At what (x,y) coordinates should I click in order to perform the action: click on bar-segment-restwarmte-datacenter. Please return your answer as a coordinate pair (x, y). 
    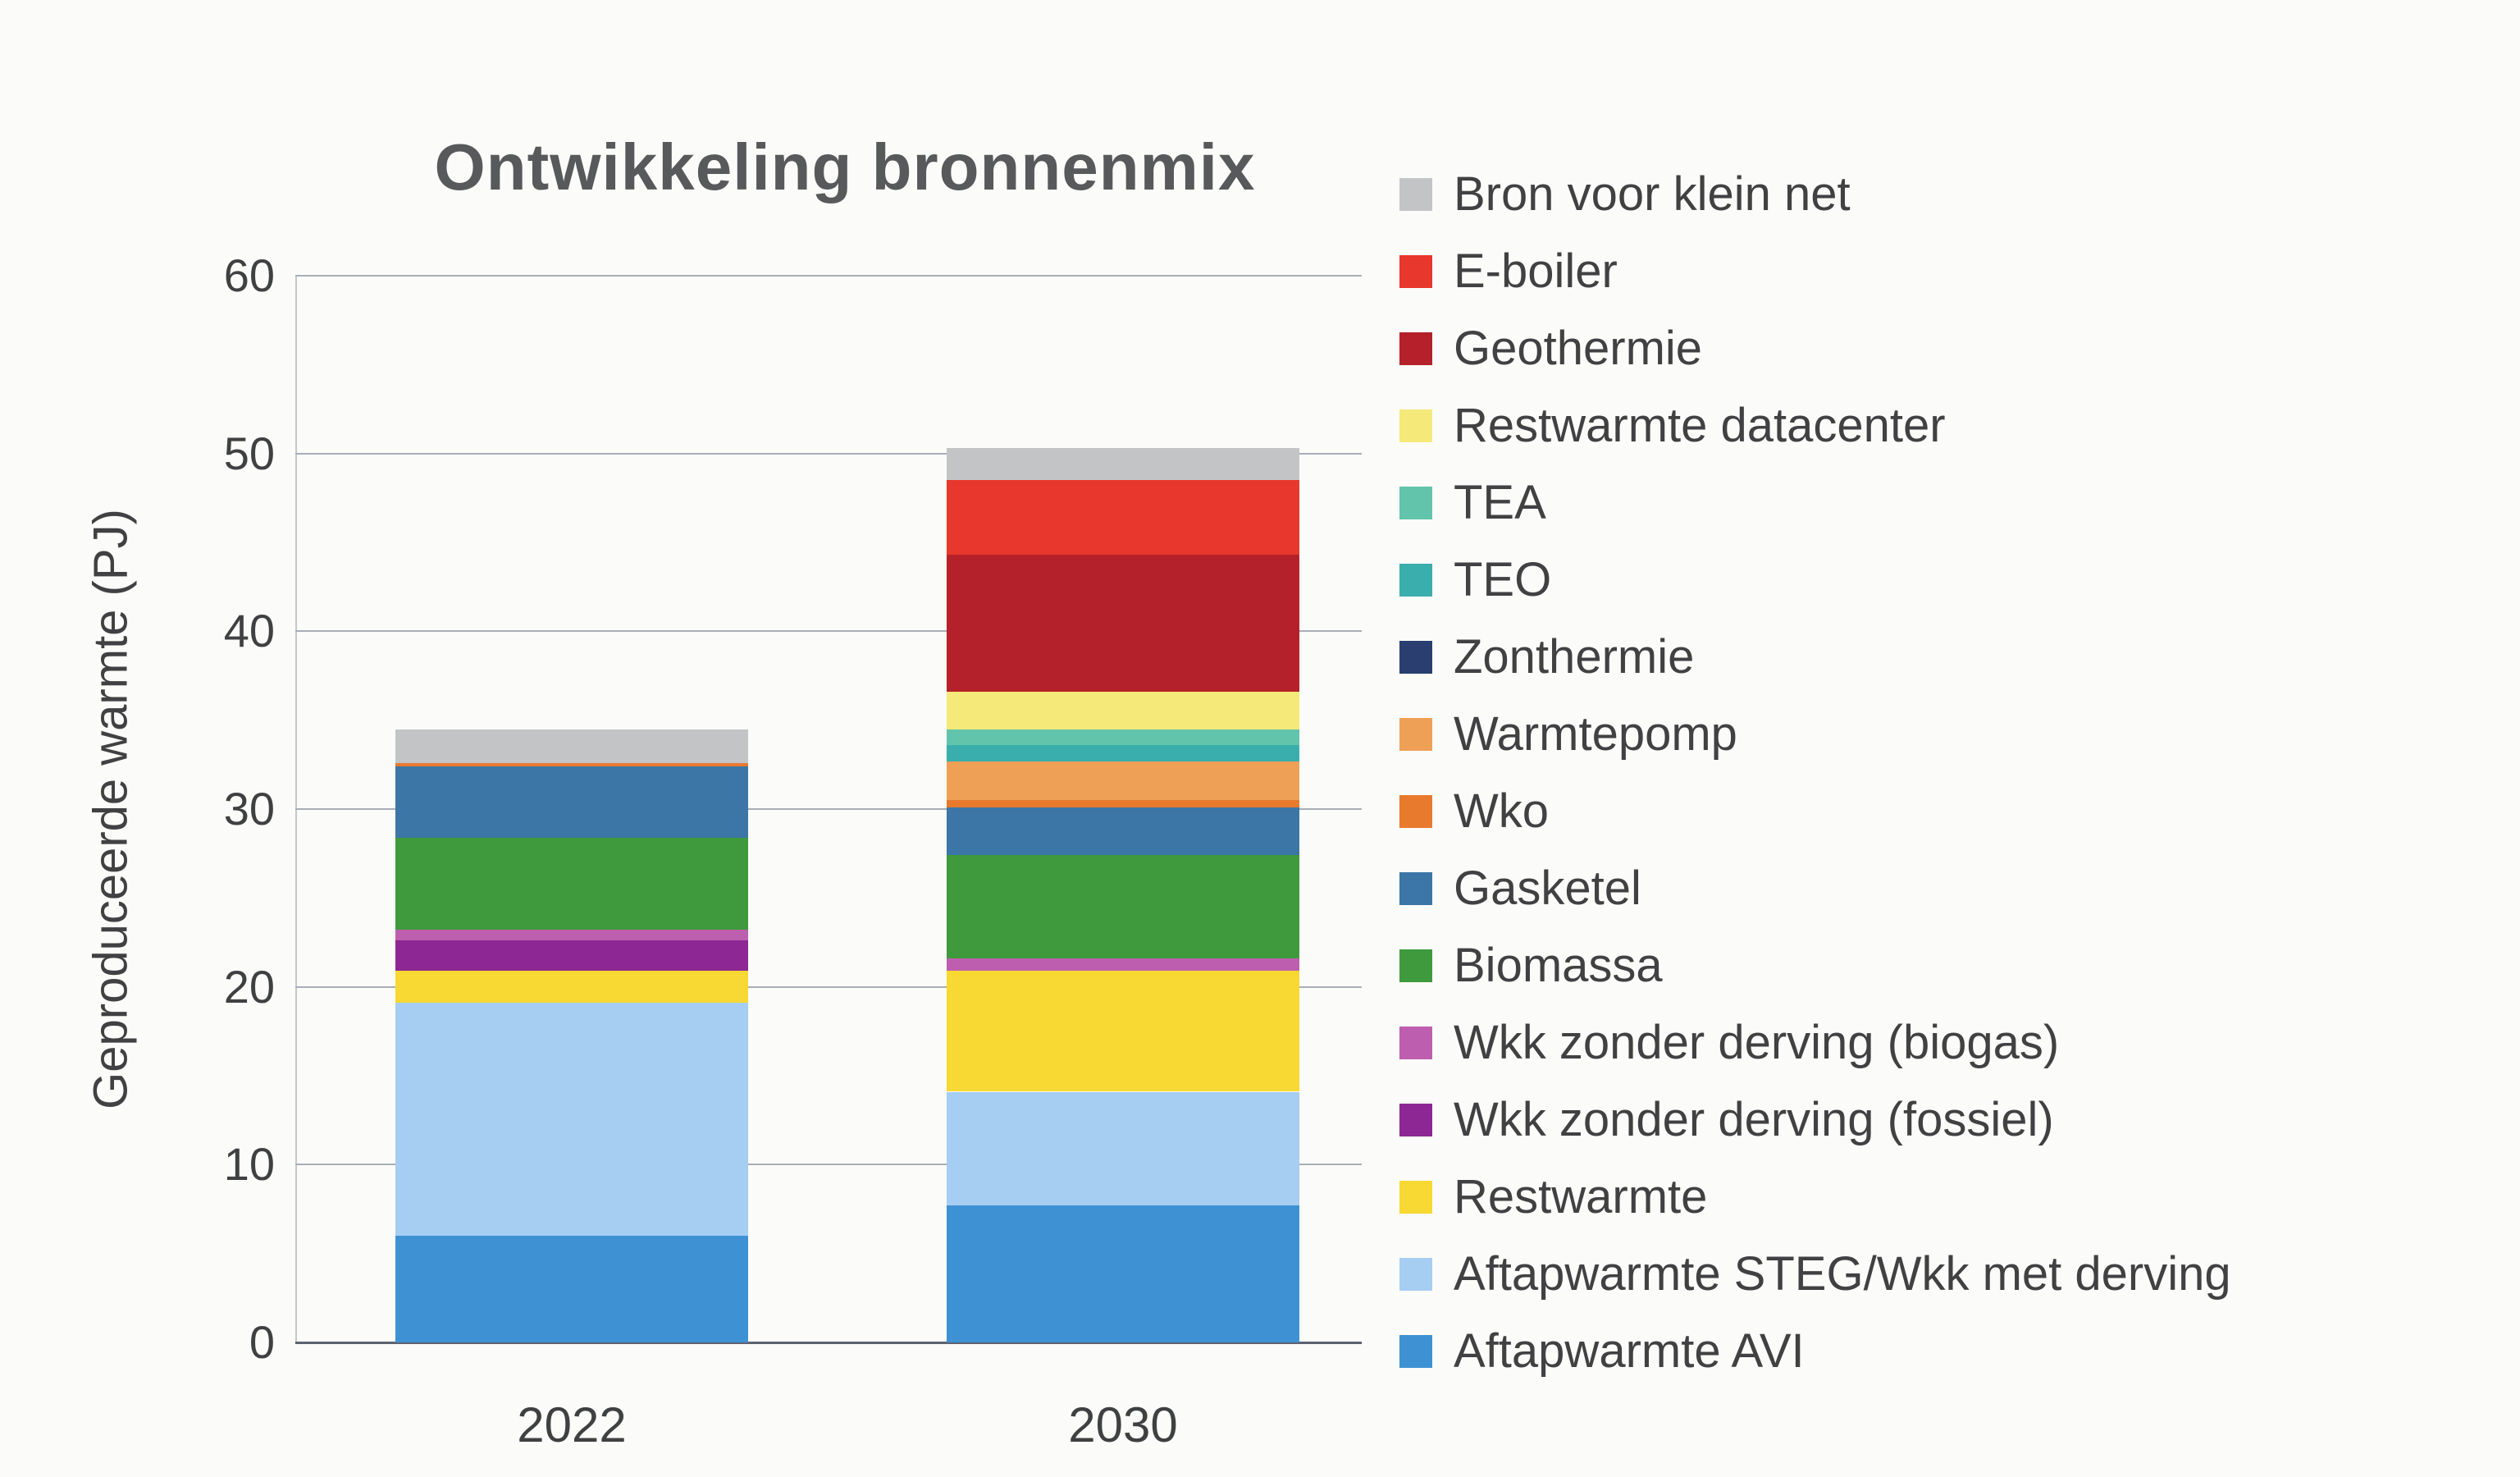
    Looking at the image, I should click on (1123, 711).